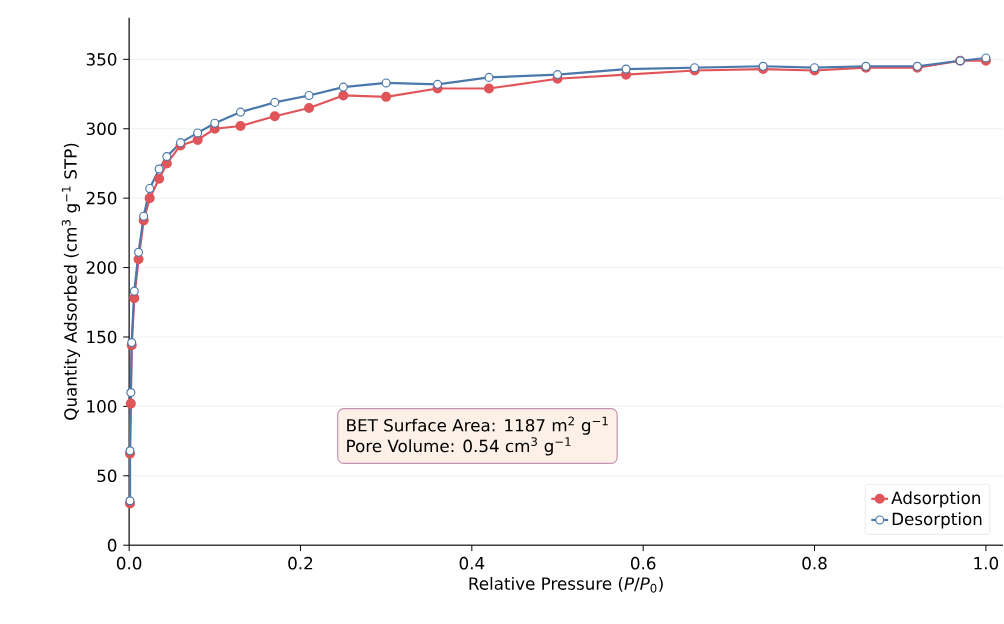 The height and width of the screenshot is (624, 1004). What do you see at coordinates (101, 267) in the screenshot?
I see `y-tick-label: 200` at bounding box center [101, 267].